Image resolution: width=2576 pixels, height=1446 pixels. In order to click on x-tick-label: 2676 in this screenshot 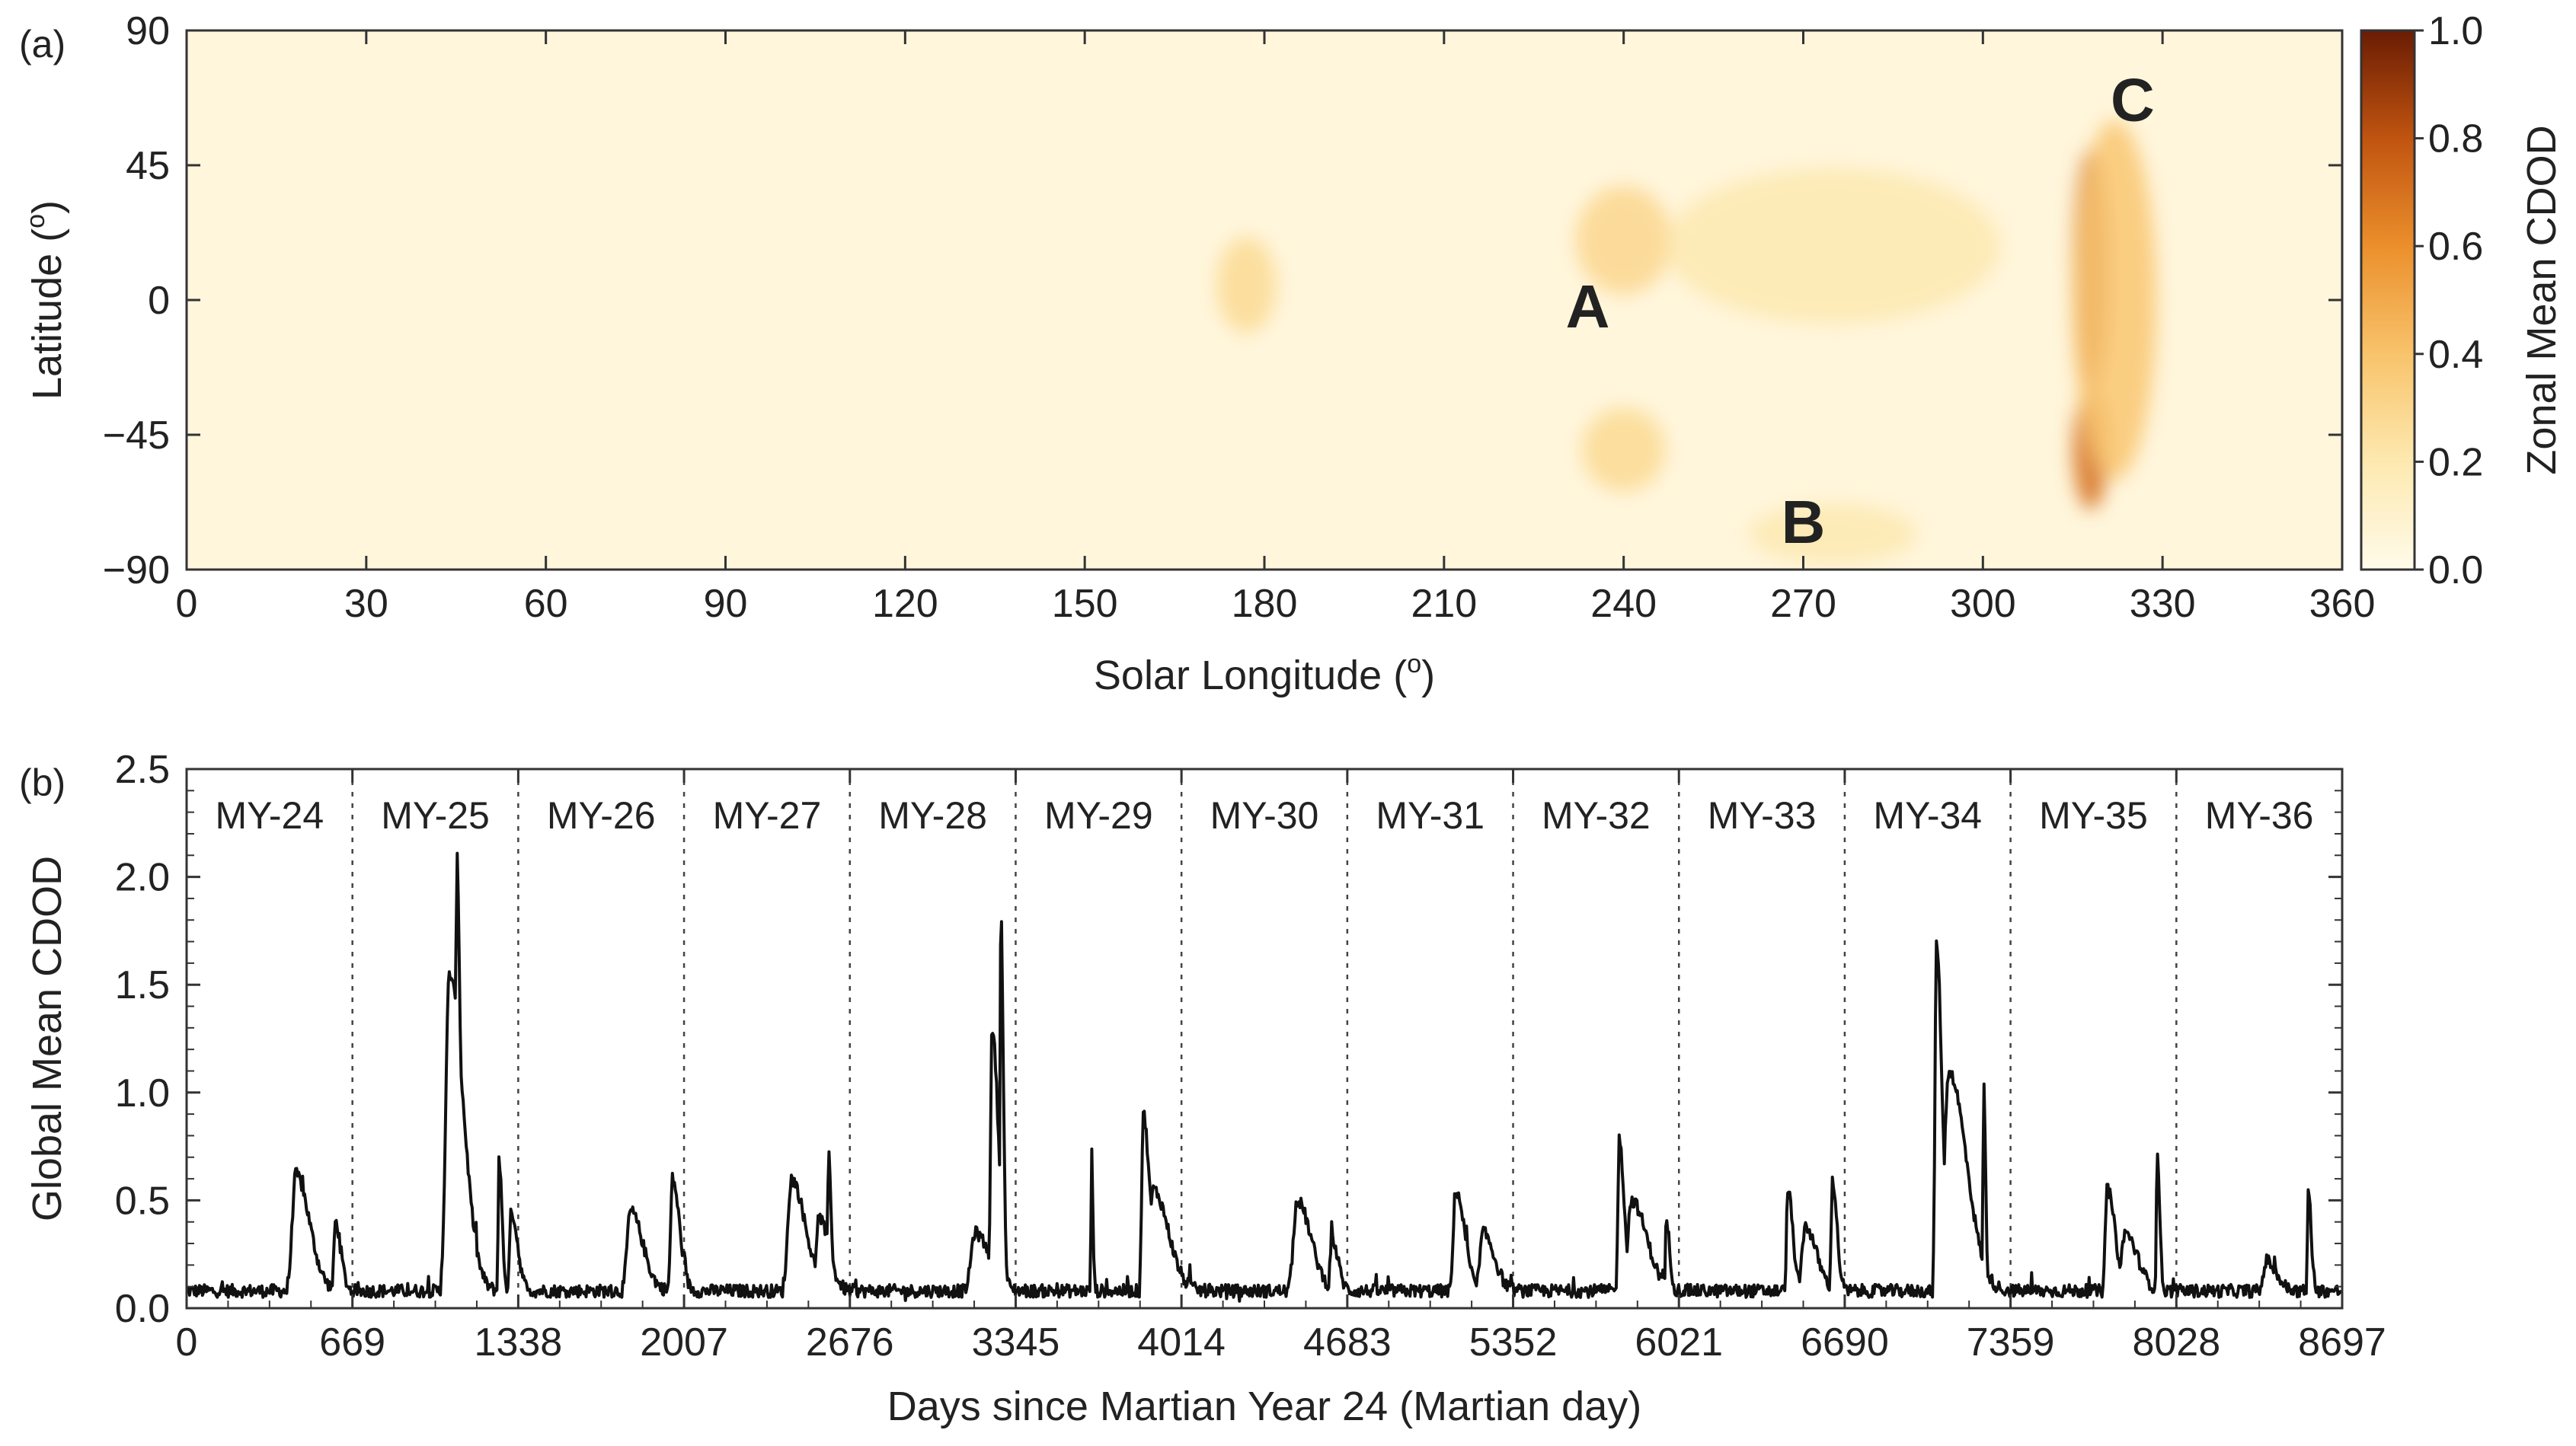, I will do `click(850, 1342)`.